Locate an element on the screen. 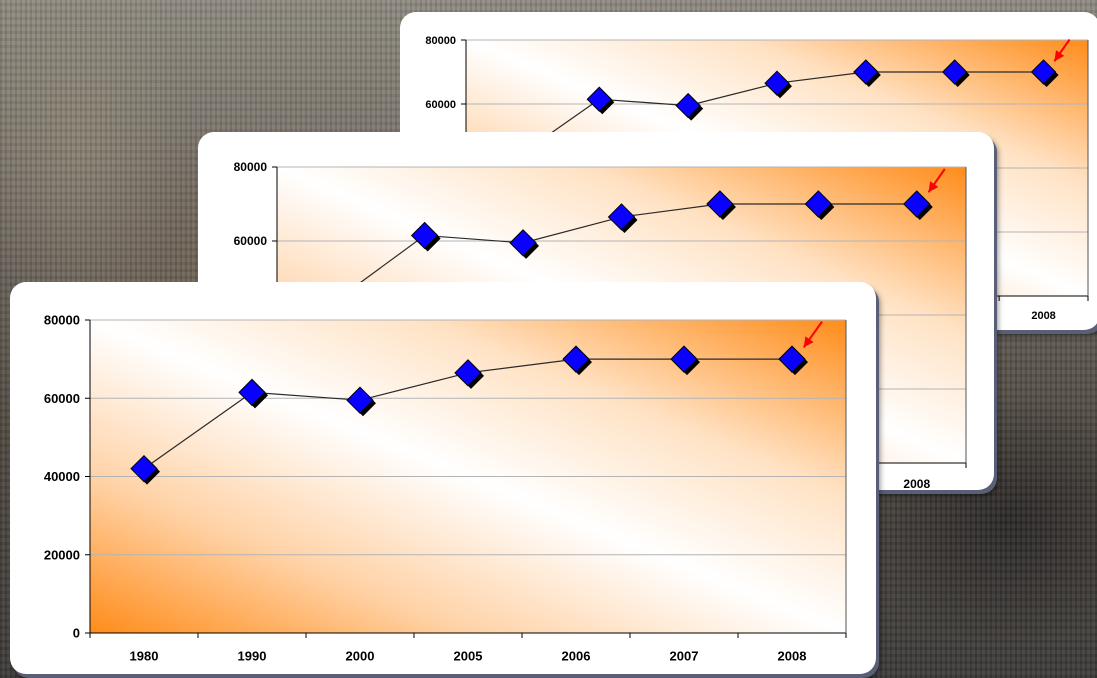 This screenshot has width=1097, height=678. x-tick-label: 2000 is located at coordinates (360, 655).